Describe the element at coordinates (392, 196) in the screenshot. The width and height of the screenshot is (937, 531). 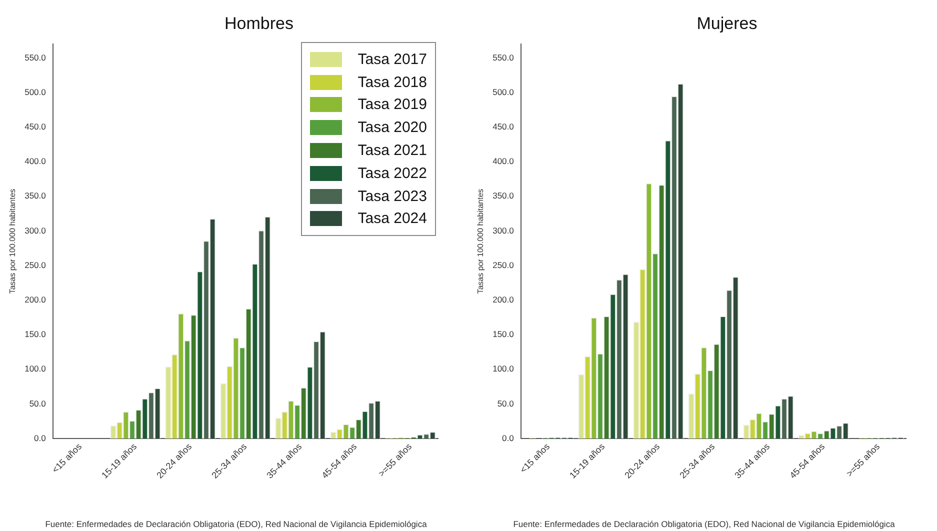
I see `legend-label: Tasa 2023` at that location.